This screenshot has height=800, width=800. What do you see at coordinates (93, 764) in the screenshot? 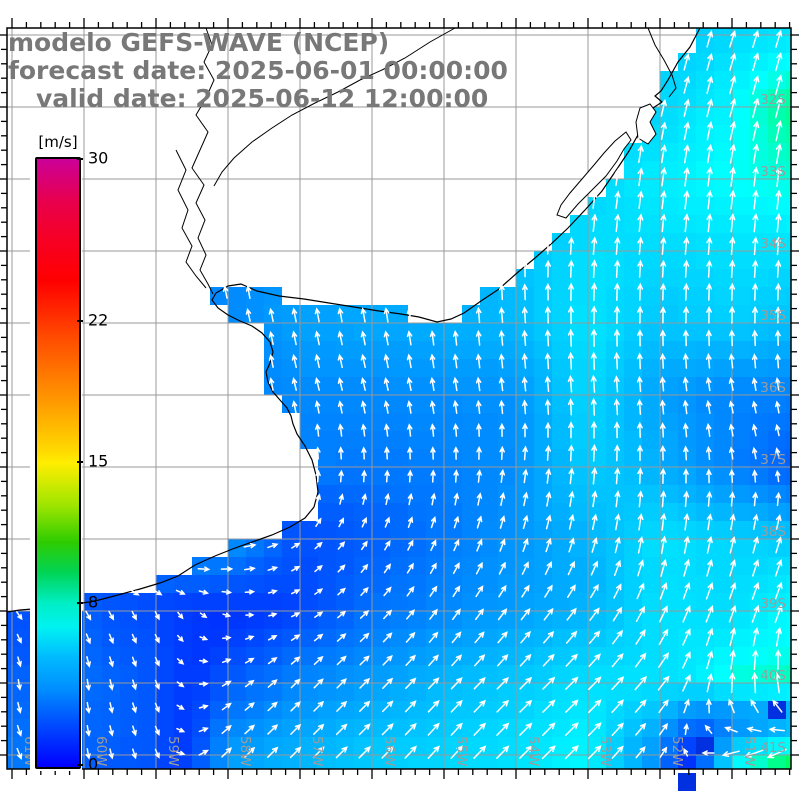
I see `colorbar-tick-label: 0` at bounding box center [93, 764].